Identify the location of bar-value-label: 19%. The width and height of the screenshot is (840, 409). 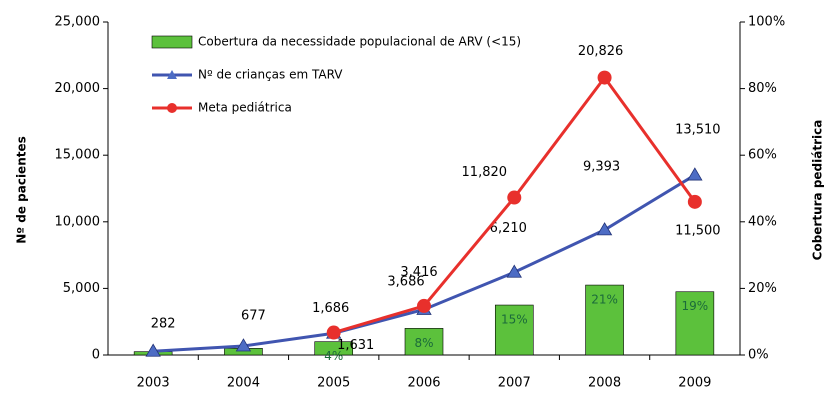
(695, 306).